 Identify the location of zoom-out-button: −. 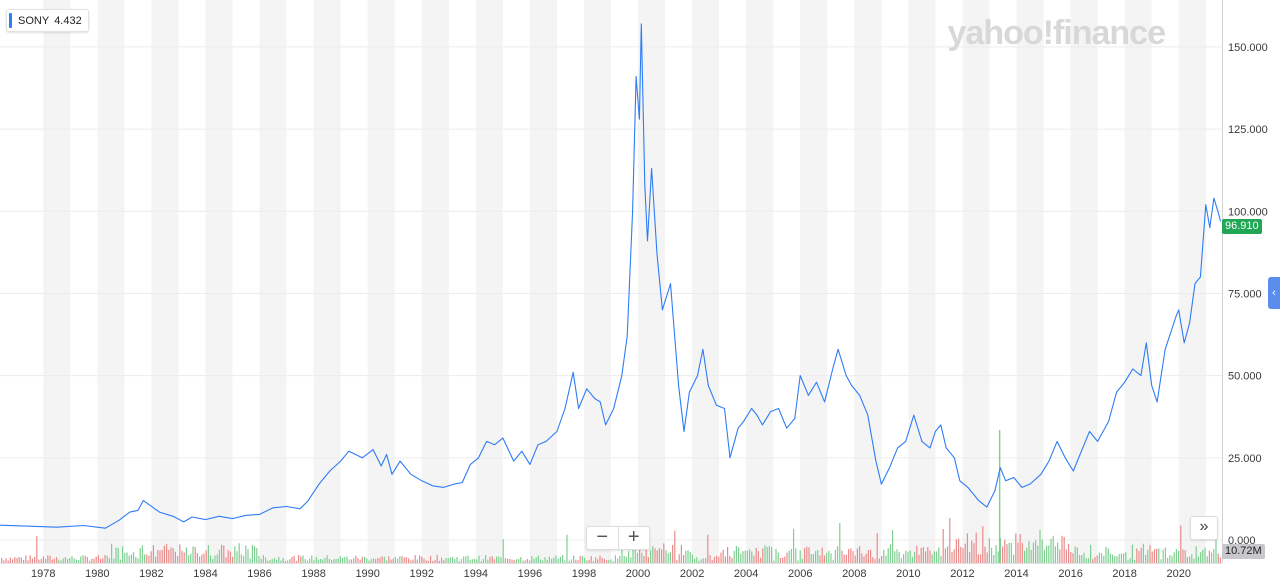
(602, 537).